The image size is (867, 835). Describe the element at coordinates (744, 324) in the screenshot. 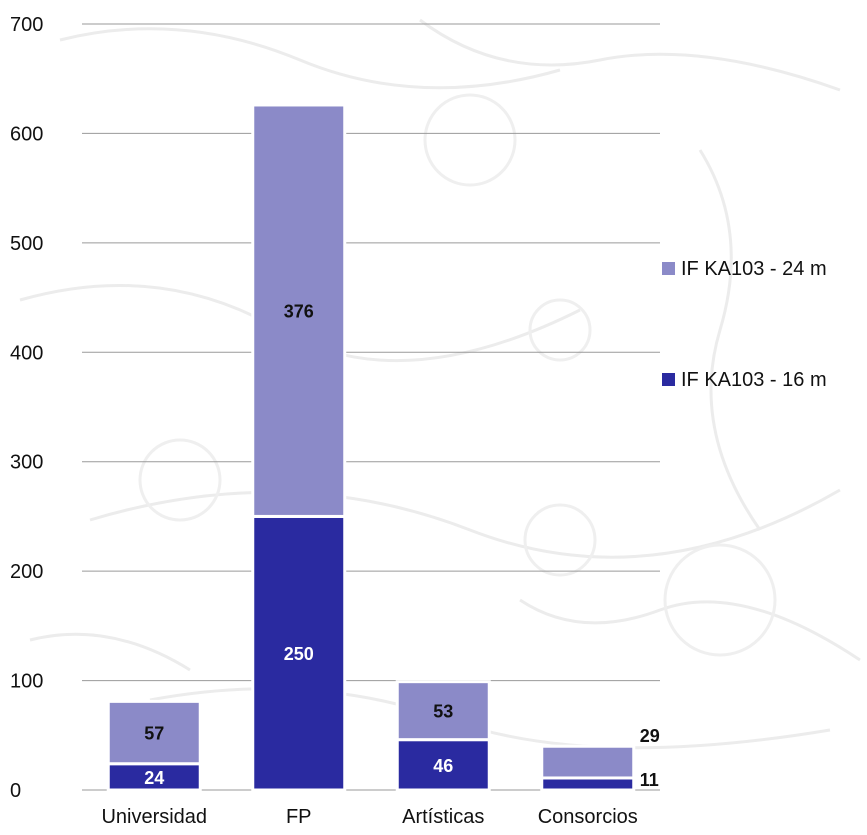

I see `legend: IF KA103 - 24 m IF KA103 - 16 m` at that location.